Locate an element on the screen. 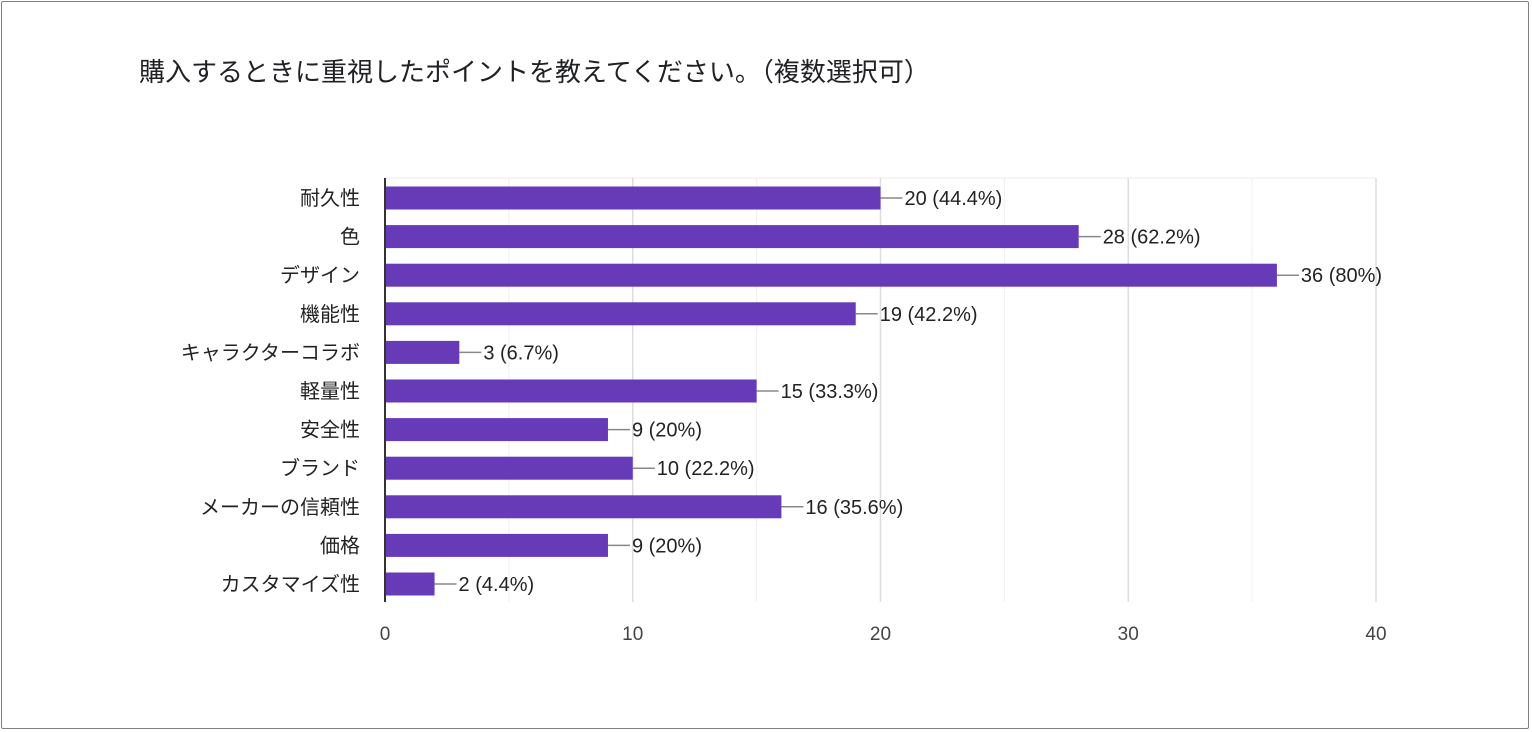 This screenshot has width=1532, height=732. data-label: 16 (35.6%) is located at coordinates (854, 508).